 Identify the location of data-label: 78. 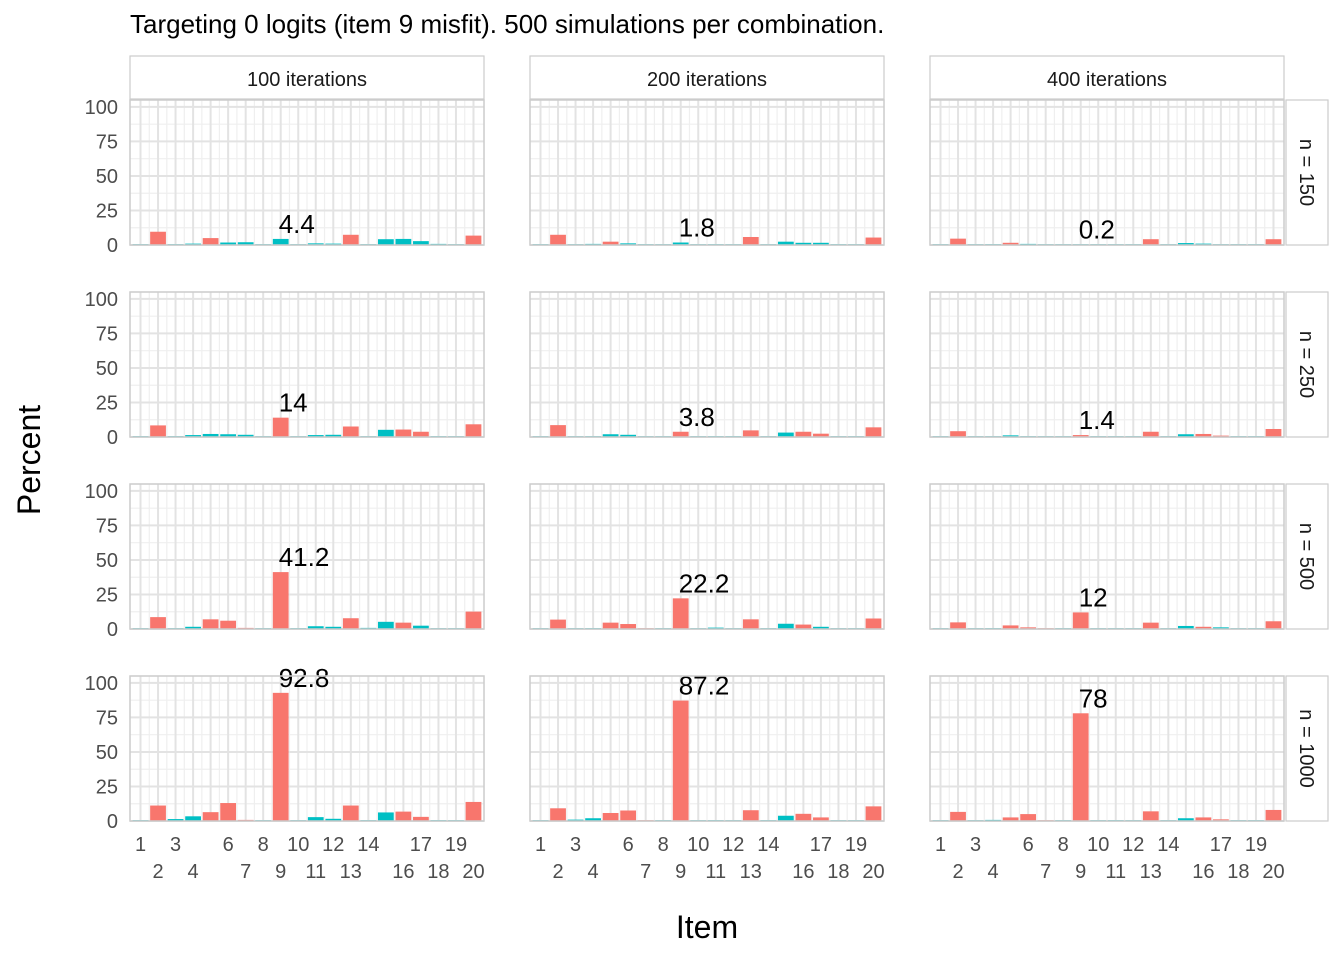
(1093, 698).